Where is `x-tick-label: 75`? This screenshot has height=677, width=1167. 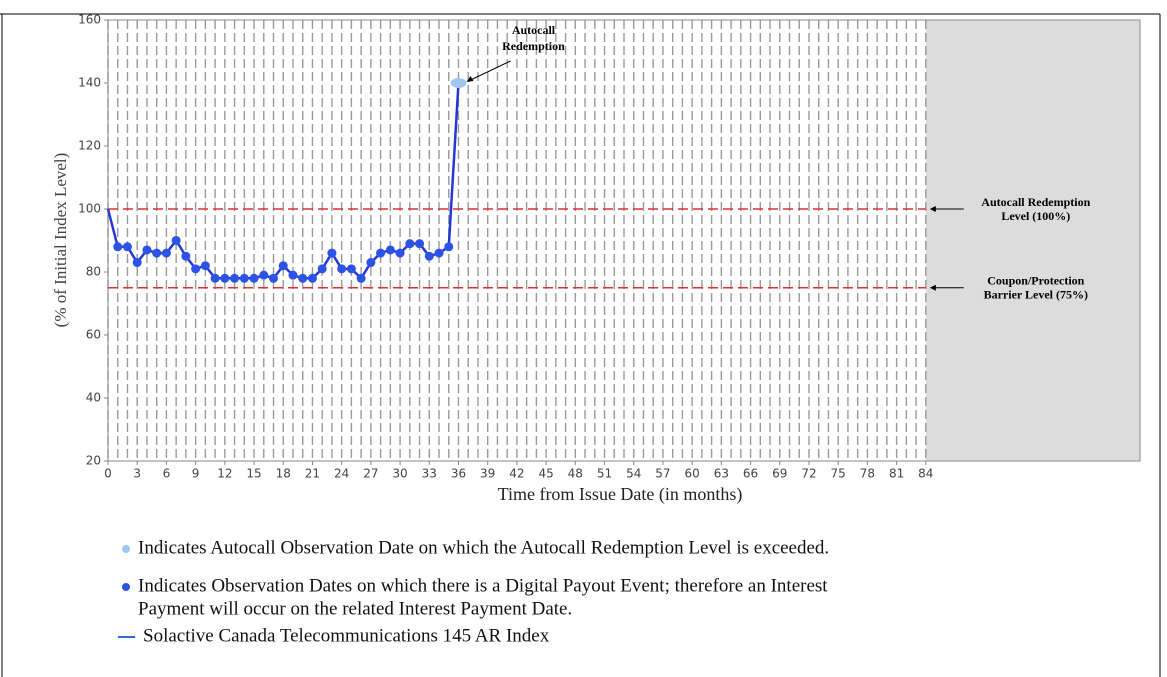 x-tick-label: 75 is located at coordinates (838, 474).